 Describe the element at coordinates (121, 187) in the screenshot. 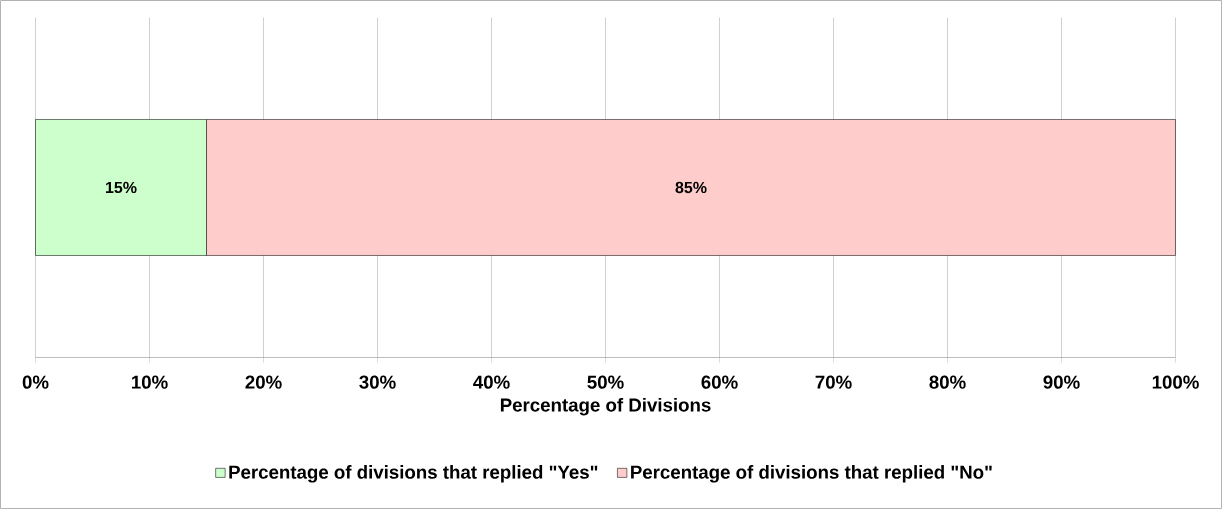

I see `data-label: 15%` at that location.